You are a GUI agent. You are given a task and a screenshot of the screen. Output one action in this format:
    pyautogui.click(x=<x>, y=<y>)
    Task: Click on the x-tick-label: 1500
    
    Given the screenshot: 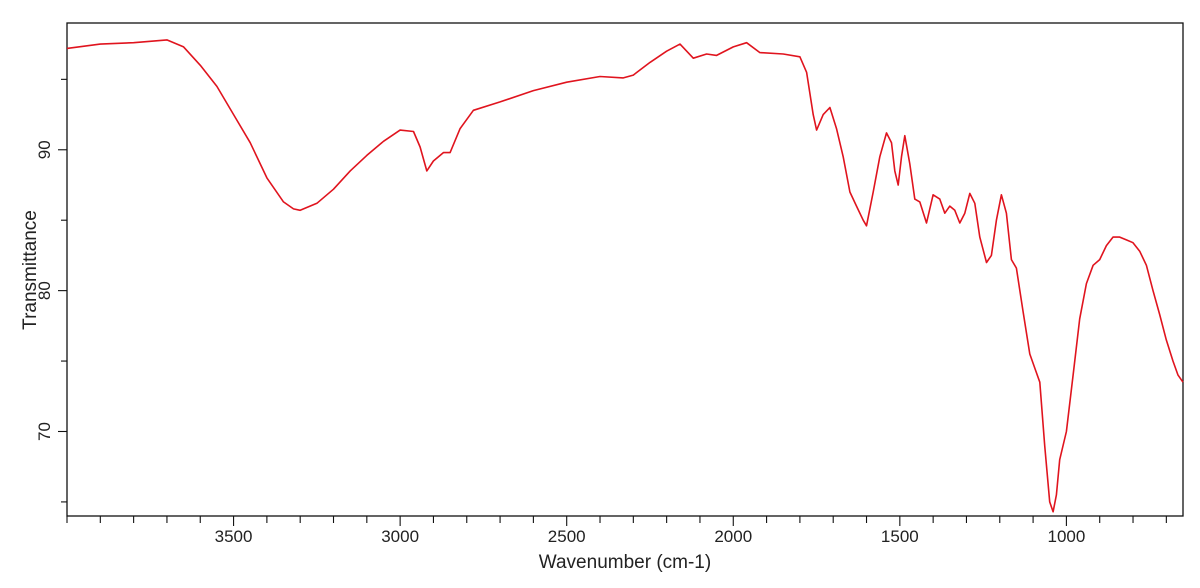 What is the action you would take?
    pyautogui.click(x=900, y=536)
    